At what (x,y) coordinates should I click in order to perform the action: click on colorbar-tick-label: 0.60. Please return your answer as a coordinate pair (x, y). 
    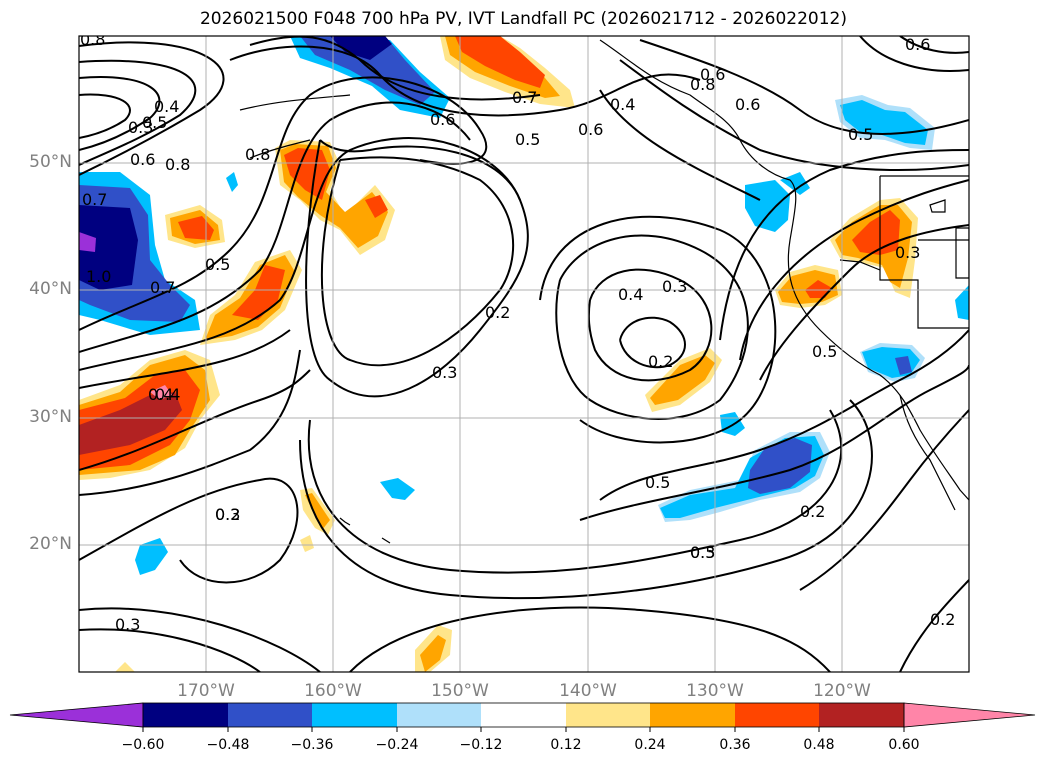
    Looking at the image, I should click on (904, 745).